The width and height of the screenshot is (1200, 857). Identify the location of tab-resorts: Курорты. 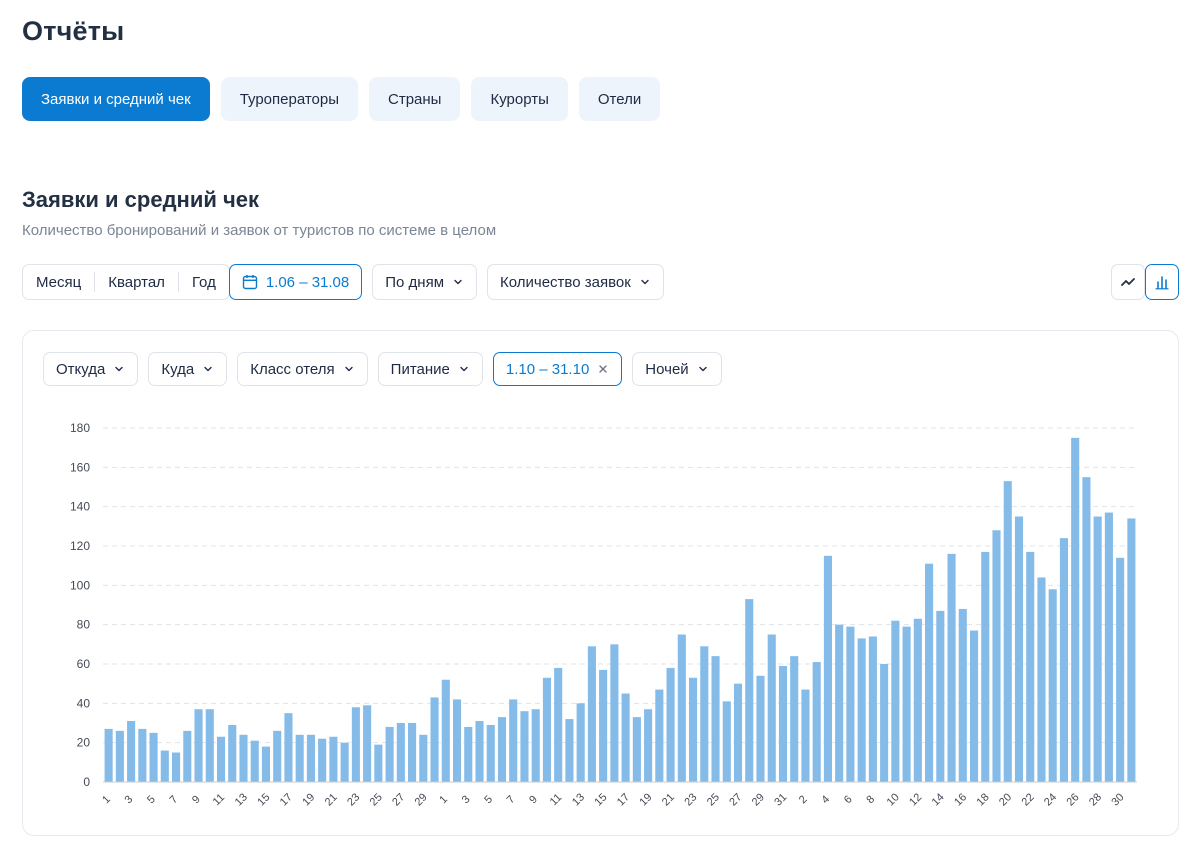
(519, 99).